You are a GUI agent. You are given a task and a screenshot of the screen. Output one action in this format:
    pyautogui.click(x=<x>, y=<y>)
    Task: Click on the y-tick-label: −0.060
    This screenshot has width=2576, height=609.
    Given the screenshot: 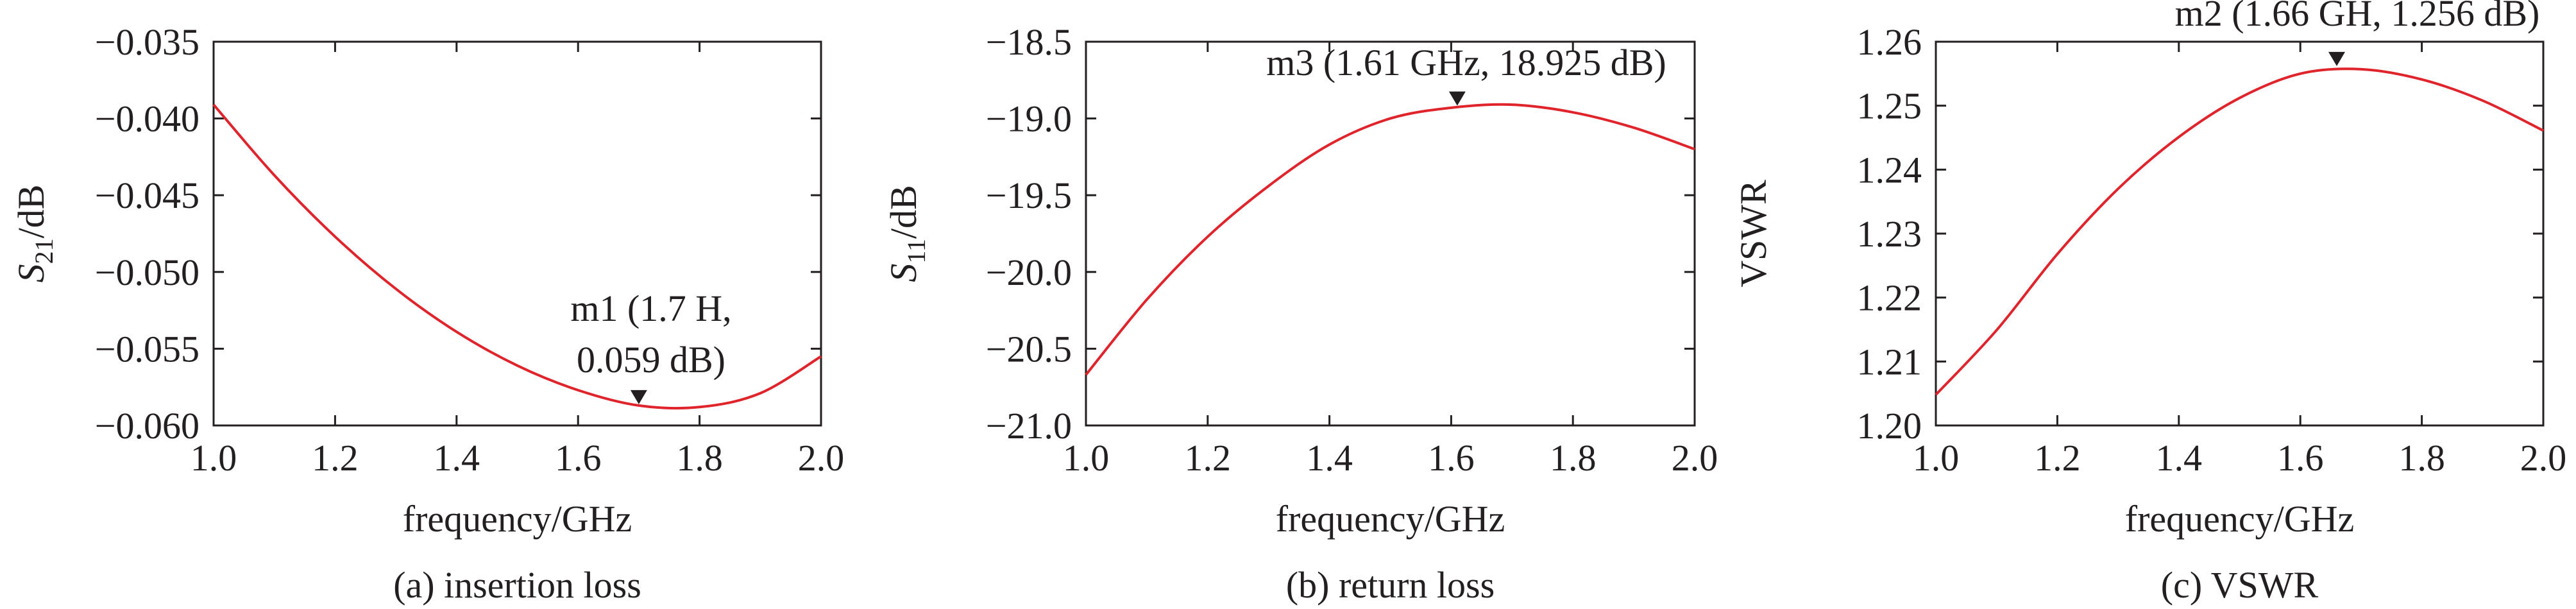 What is the action you would take?
    pyautogui.click(x=147, y=426)
    